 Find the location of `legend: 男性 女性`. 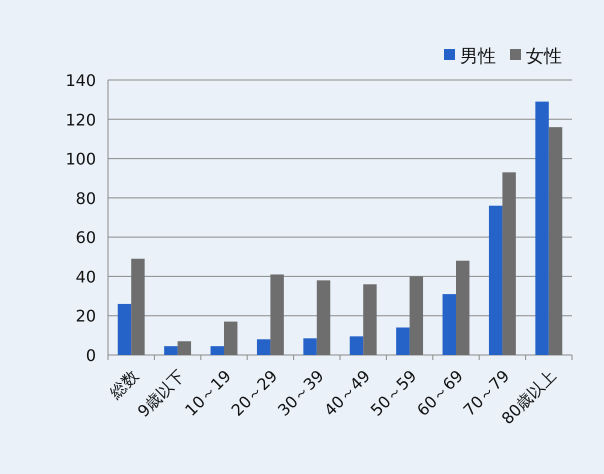

legend: 男性 女性 is located at coordinates (503, 56).